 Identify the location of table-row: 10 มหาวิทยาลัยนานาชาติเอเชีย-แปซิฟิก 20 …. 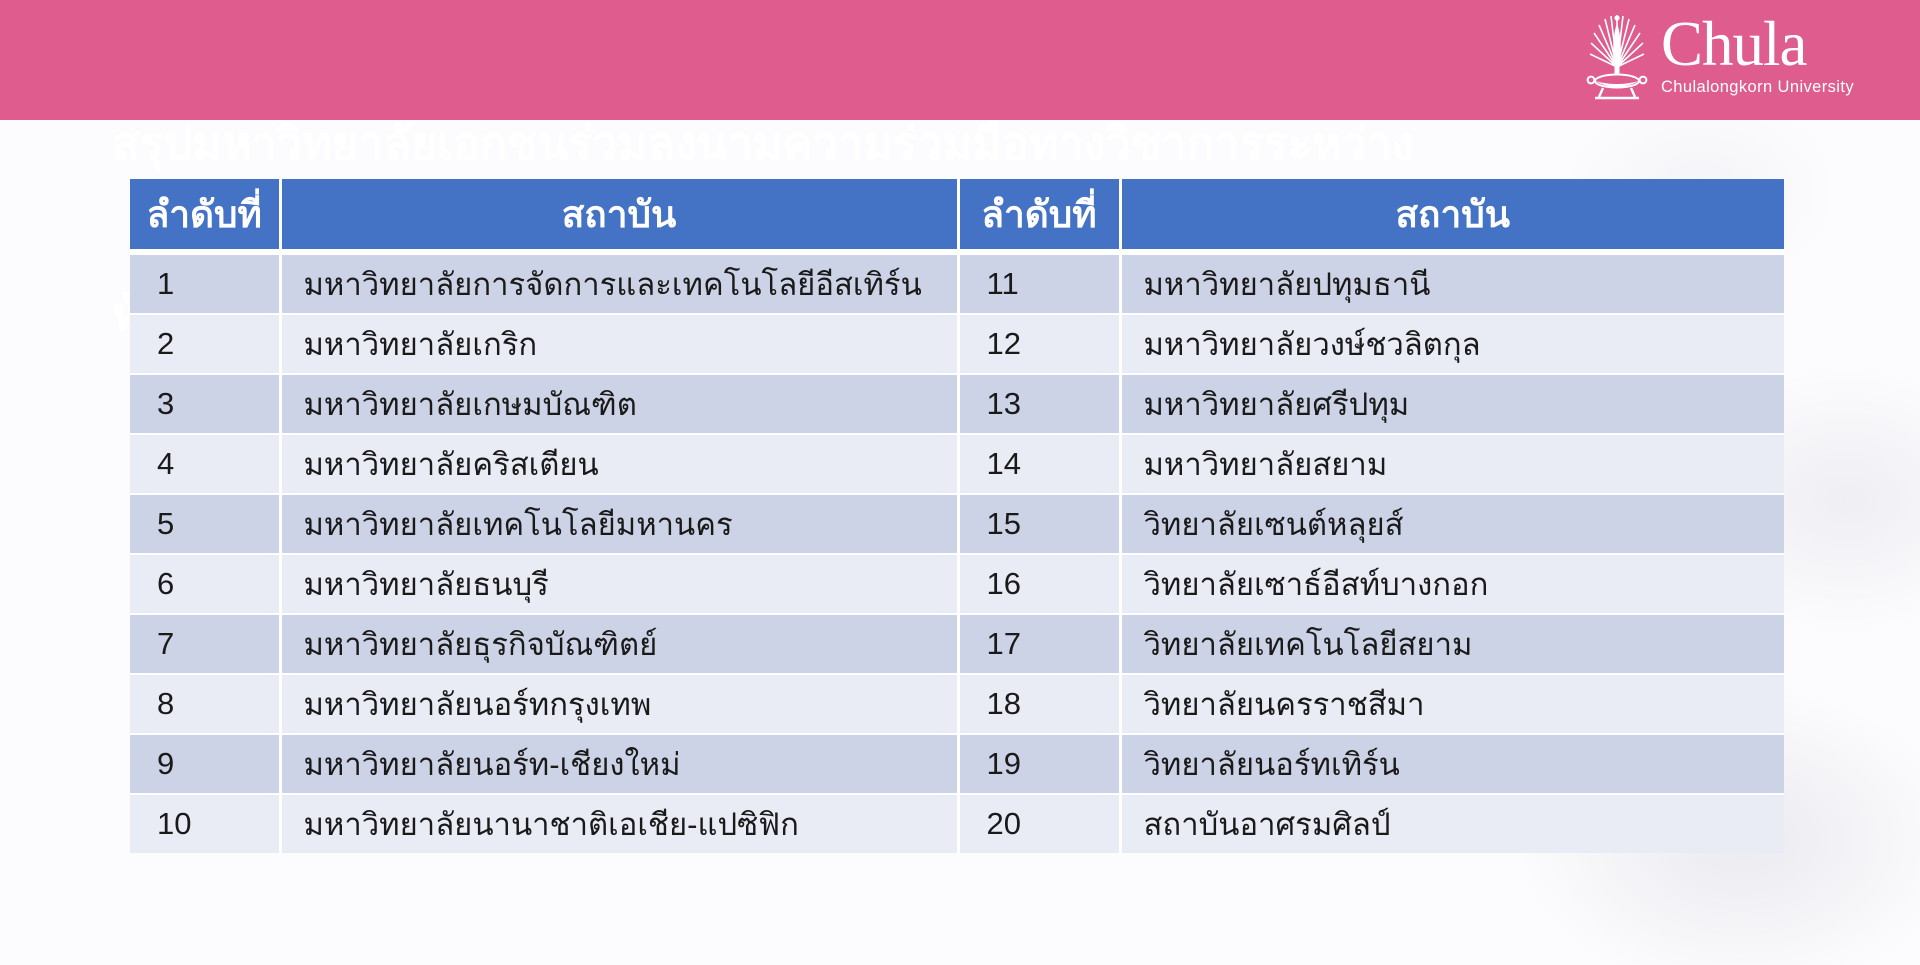
(957, 823).